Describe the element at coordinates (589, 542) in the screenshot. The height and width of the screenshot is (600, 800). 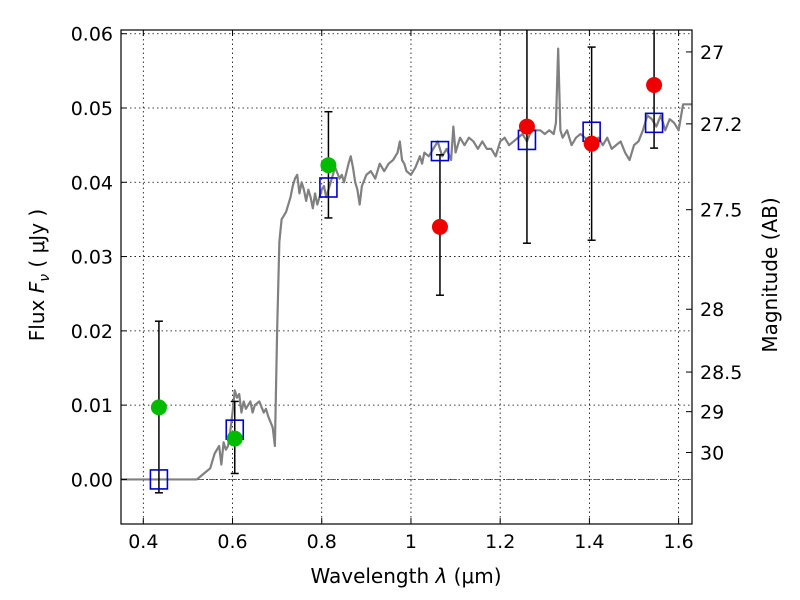
I see `x-tick-label: 1.4` at that location.